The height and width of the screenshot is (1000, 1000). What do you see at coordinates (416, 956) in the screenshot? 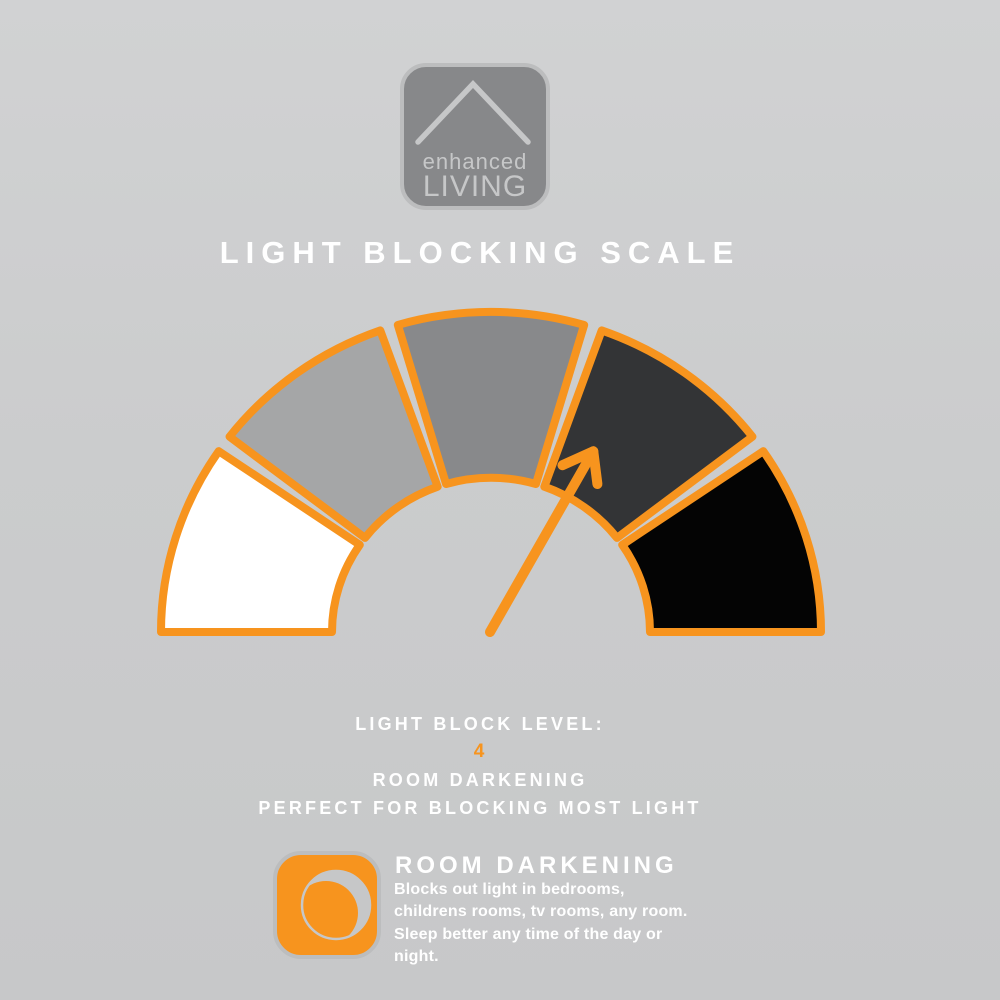
I see `feature-line: night.` at bounding box center [416, 956].